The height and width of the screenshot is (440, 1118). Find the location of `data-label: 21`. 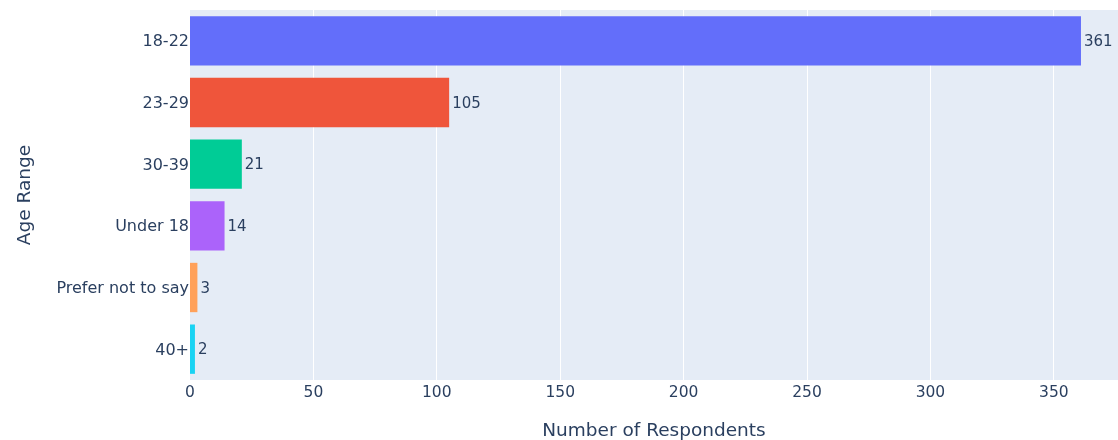

data-label: 21 is located at coordinates (254, 164).